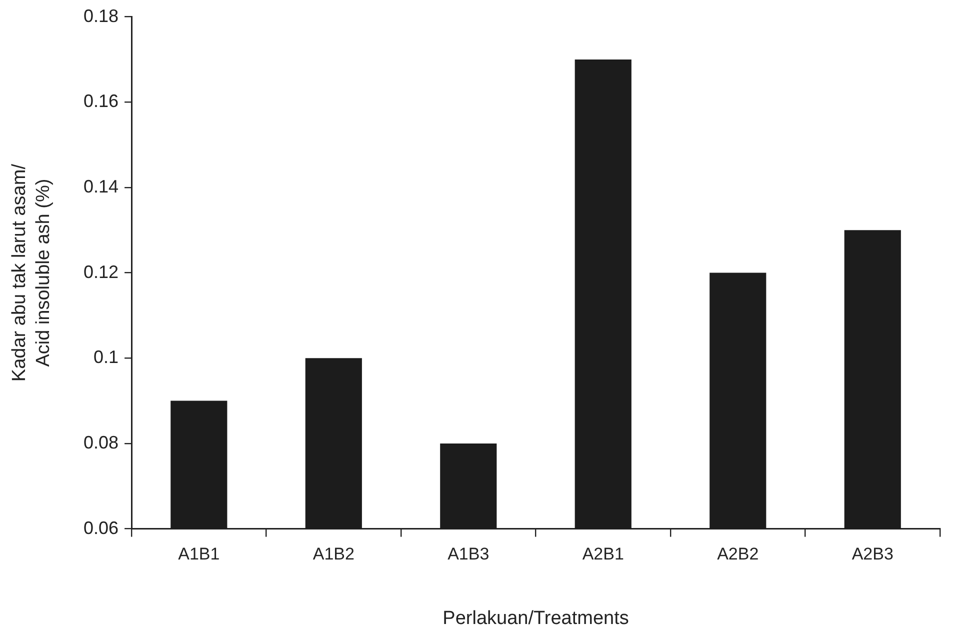  Describe the element at coordinates (469, 554) in the screenshot. I see `x-tick-label: A1B3` at that location.